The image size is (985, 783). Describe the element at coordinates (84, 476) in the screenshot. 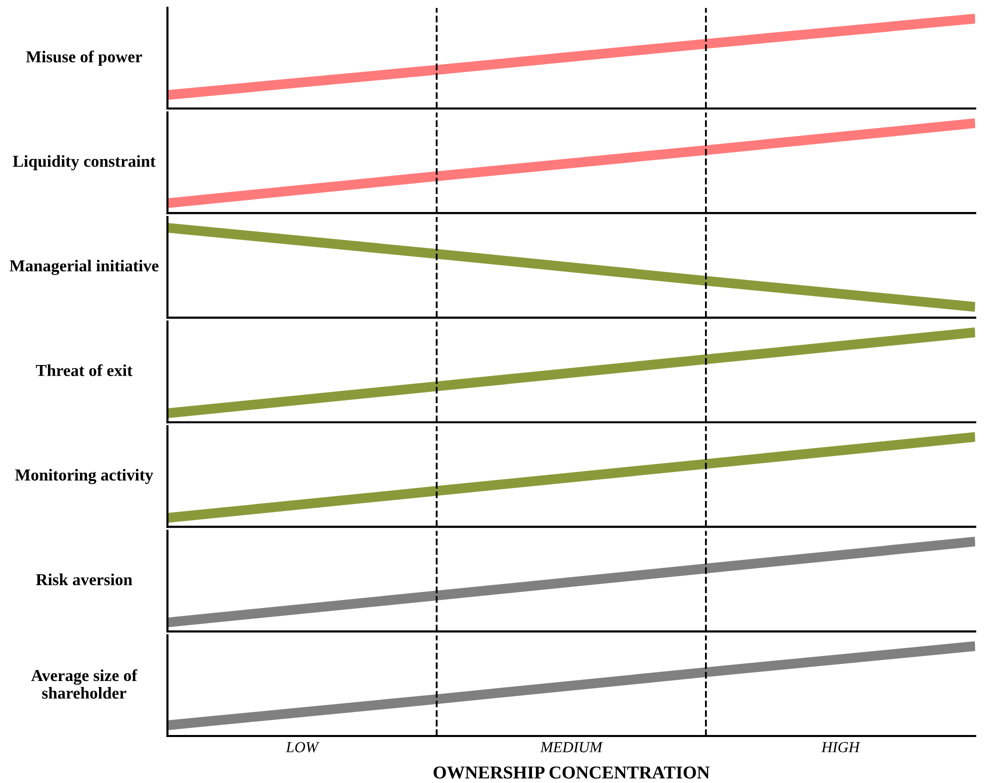

I see `y-axis-title: Monitoring activity` at that location.